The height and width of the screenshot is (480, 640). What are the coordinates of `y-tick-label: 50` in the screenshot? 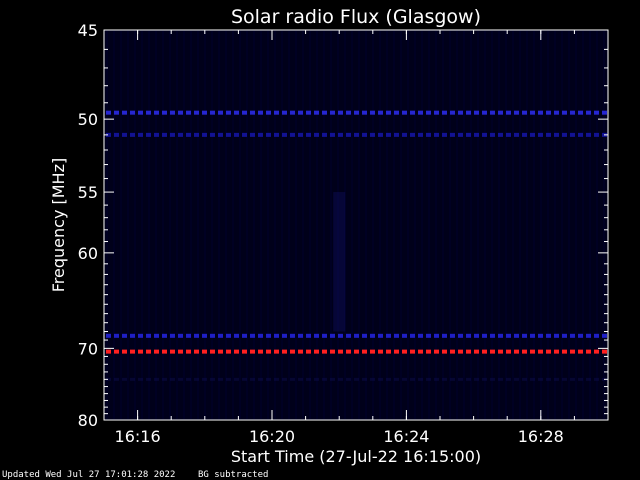 It's located at (88, 119).